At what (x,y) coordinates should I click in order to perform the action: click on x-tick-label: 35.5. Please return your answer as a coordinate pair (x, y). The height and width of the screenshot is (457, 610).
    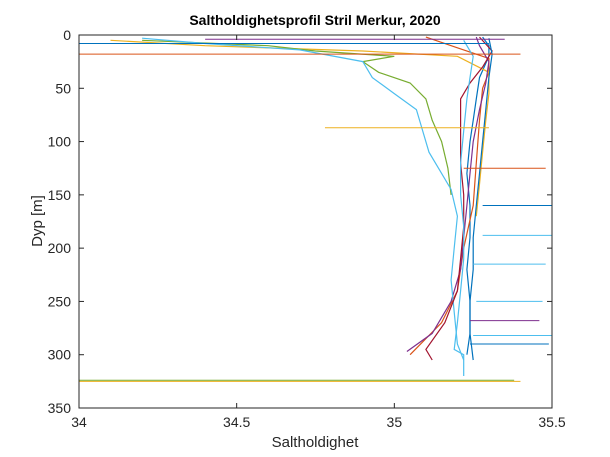
    Looking at the image, I should click on (551, 422).